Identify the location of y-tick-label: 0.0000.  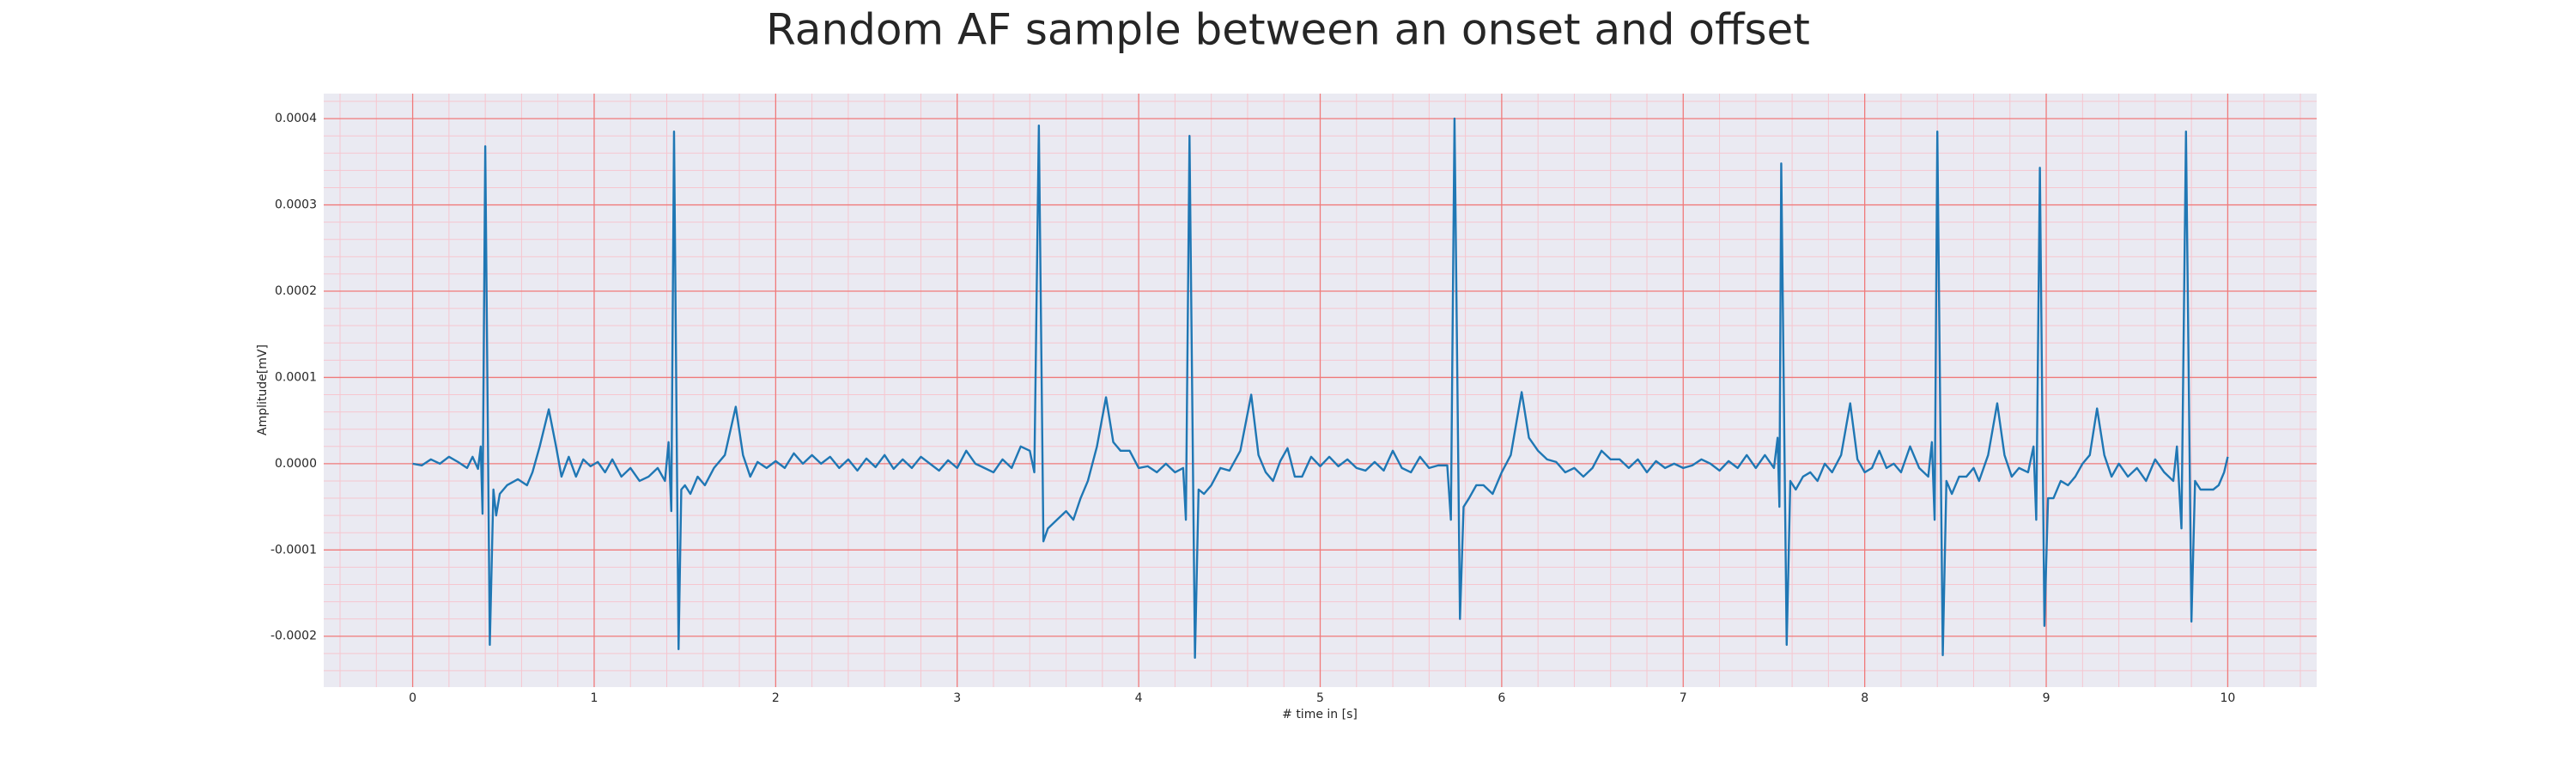
(296, 464).